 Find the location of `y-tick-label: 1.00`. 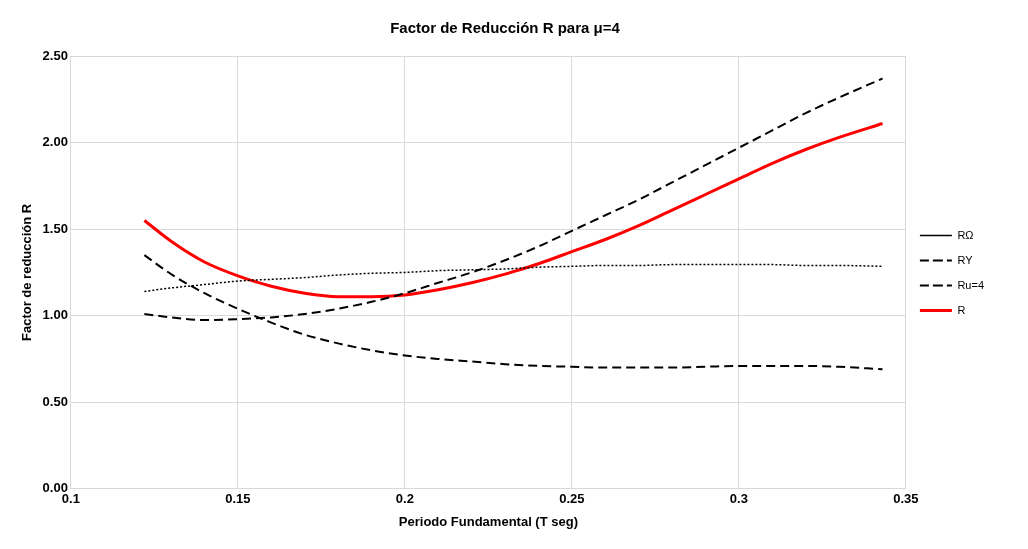

y-tick-label: 1.00 is located at coordinates (55, 315).